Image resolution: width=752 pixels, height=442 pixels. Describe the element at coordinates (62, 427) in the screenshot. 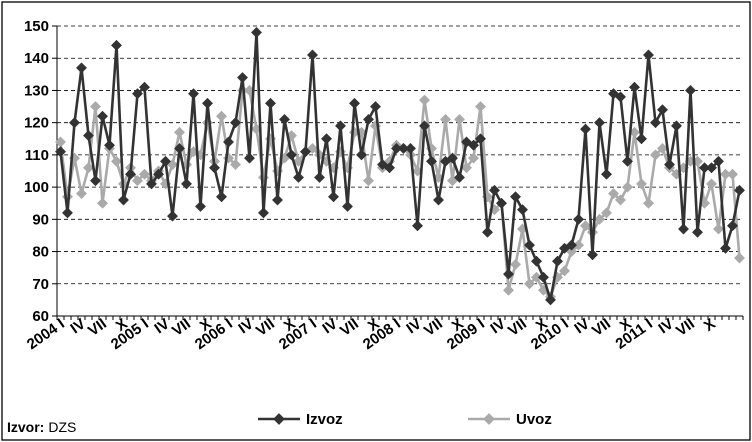

I see `source-value: DZS` at that location.